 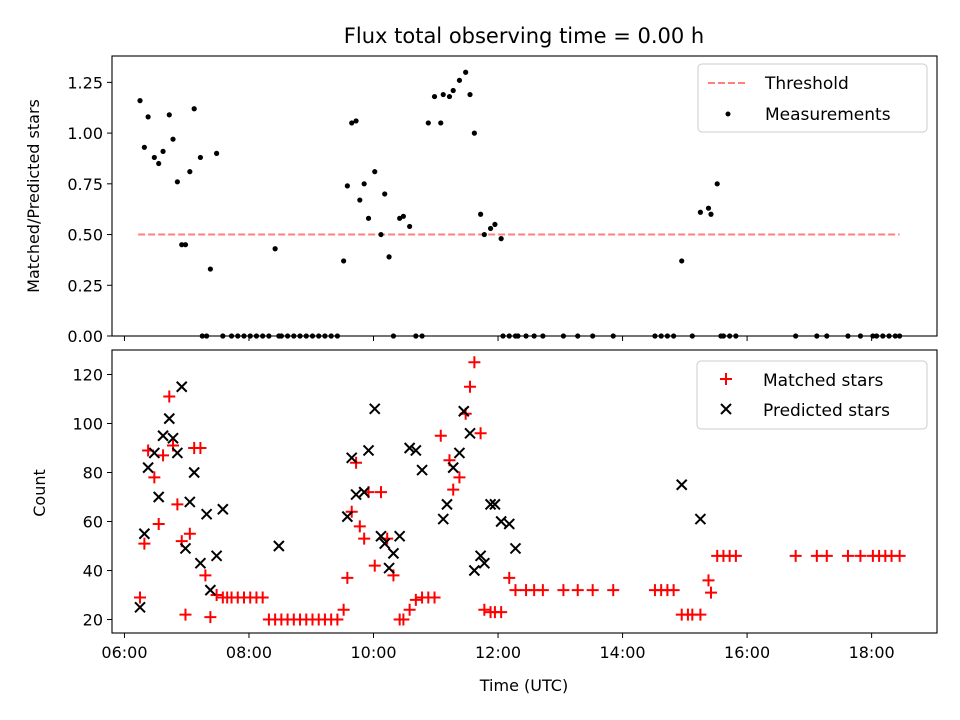 I want to click on bottom-x-tick-label: 18:00, so click(x=872, y=652).